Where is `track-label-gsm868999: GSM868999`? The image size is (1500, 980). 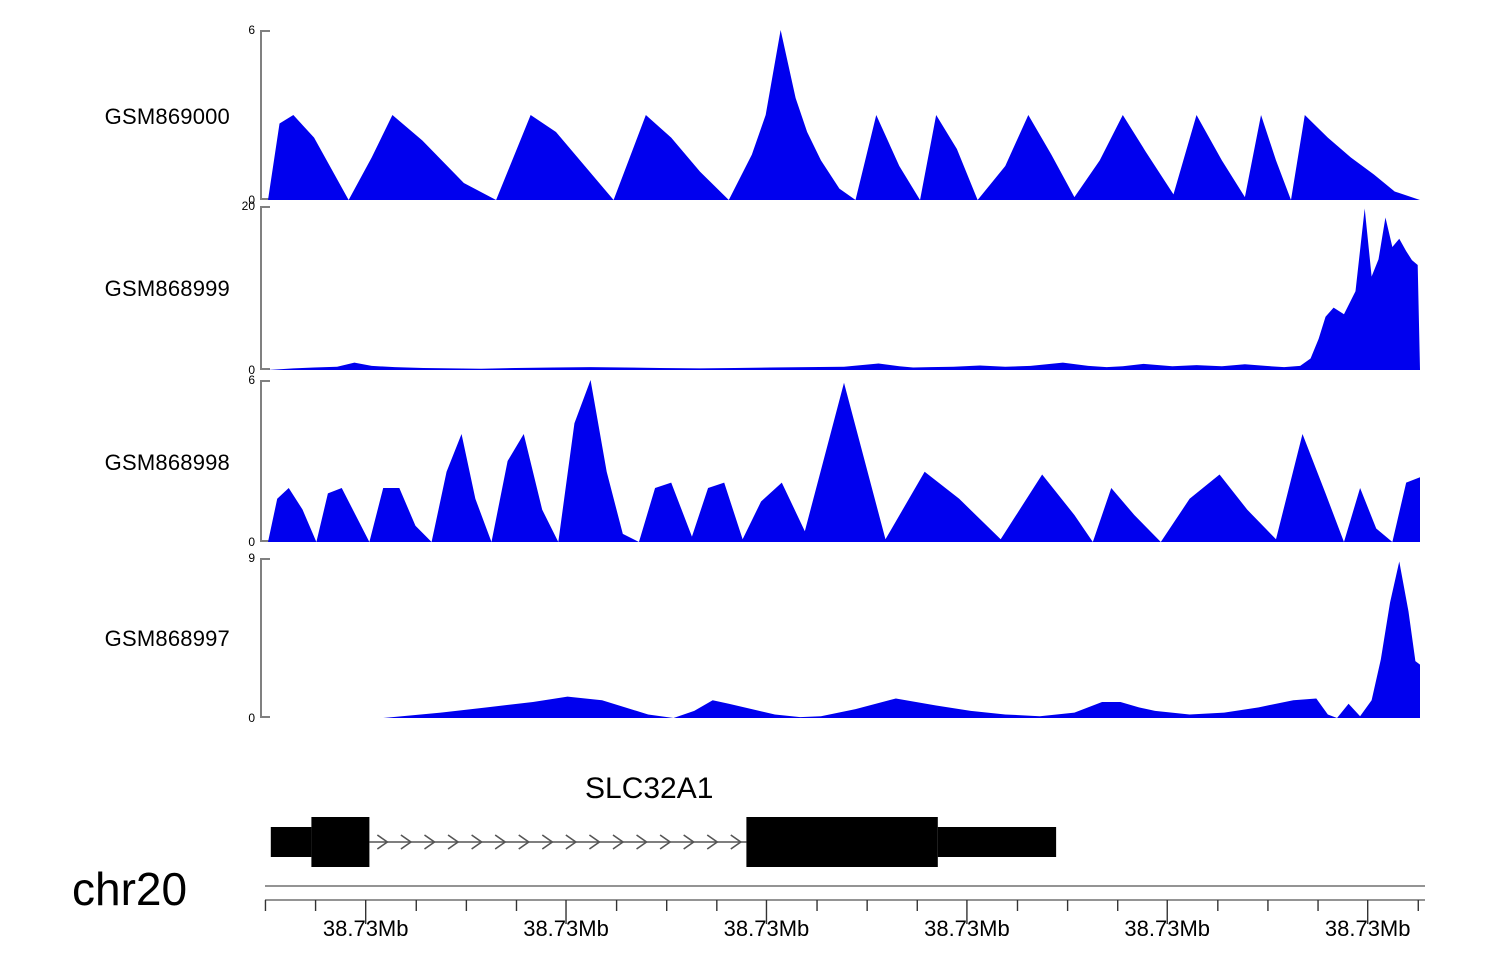
track-label-gsm868999: GSM868999 is located at coordinates (167, 288).